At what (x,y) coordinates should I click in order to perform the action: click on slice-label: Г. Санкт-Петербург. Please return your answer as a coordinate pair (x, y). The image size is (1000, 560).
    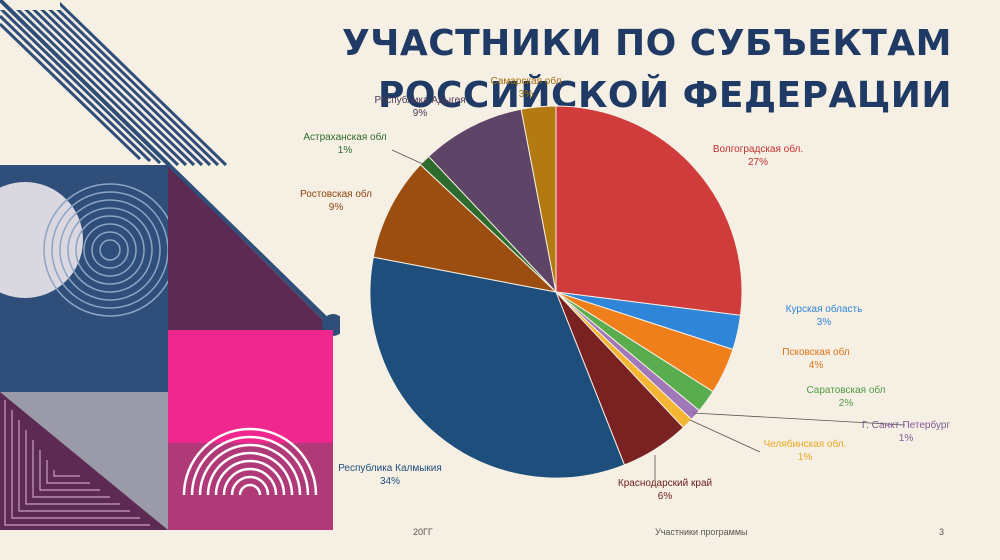
    Looking at the image, I should click on (906, 425).